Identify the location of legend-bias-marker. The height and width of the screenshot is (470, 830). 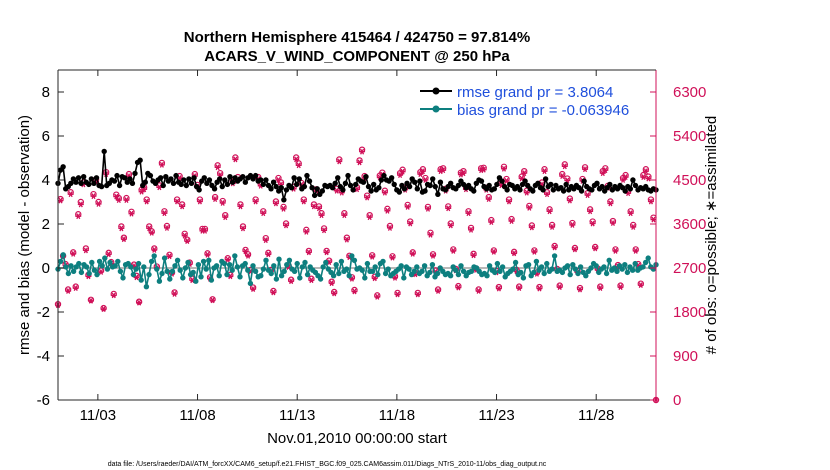
(436, 109).